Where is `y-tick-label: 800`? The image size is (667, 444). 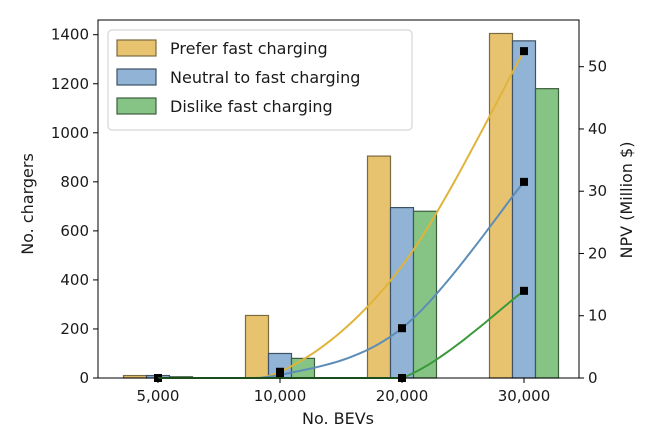 y-tick-label: 800 is located at coordinates (74, 182).